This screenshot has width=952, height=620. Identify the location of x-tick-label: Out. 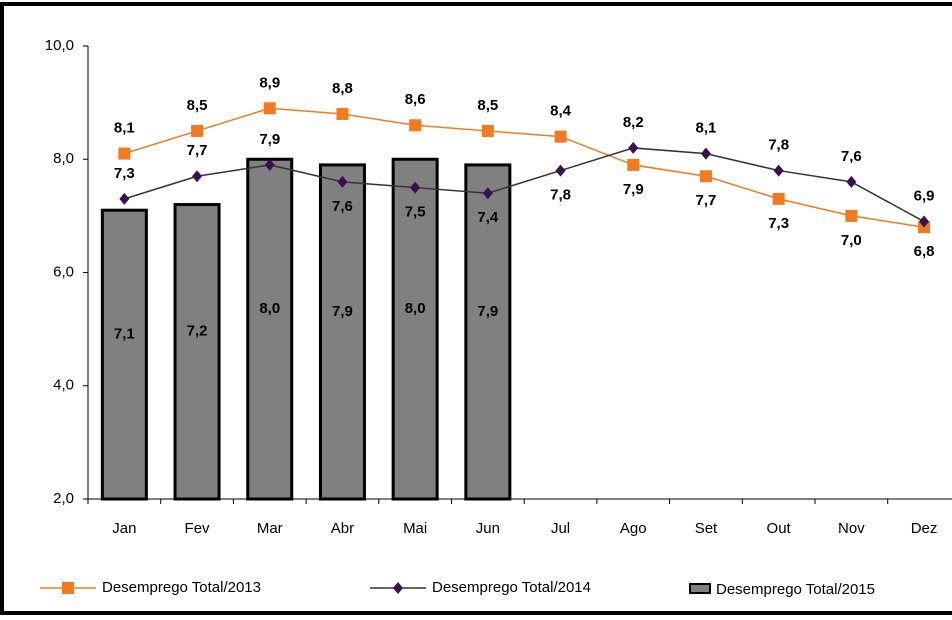
(779, 528).